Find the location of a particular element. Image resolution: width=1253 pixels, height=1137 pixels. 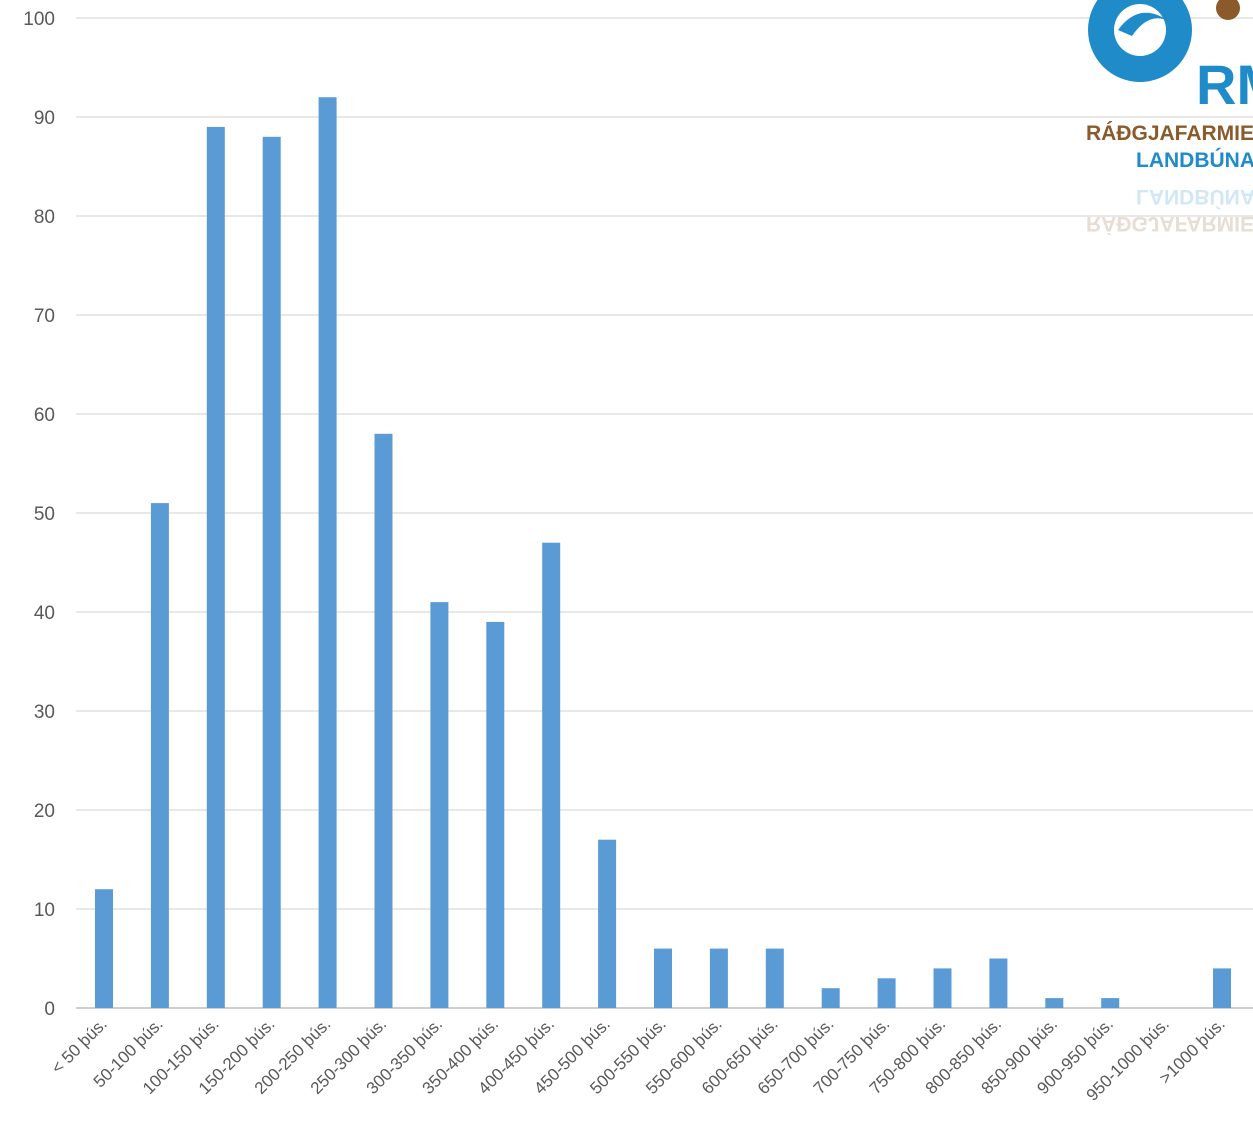

y-tick-label: 100 is located at coordinates (39, 19).